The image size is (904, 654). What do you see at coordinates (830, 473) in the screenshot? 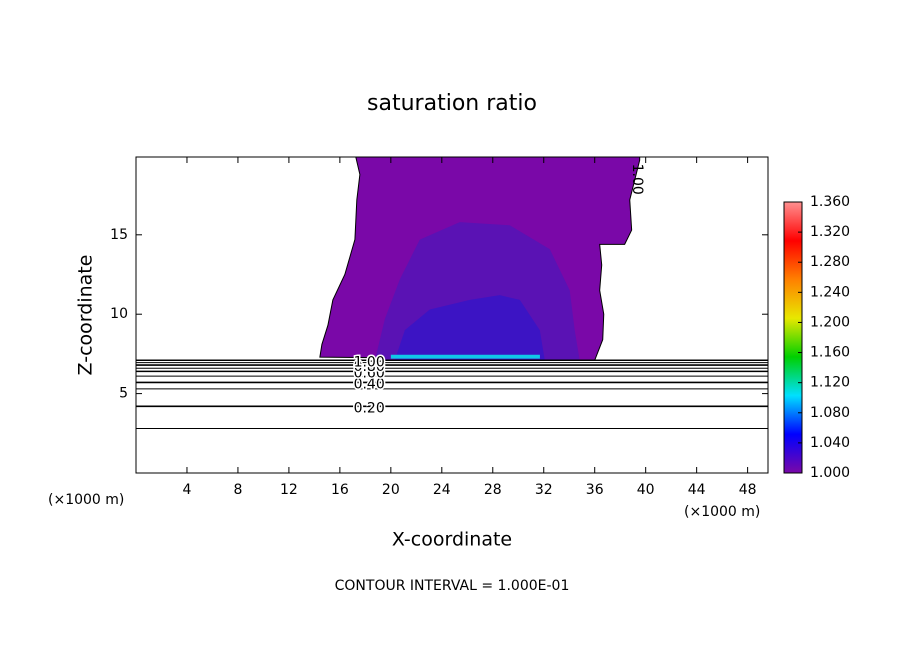
I see `colorbar-tick-label: 1.000` at bounding box center [830, 473].